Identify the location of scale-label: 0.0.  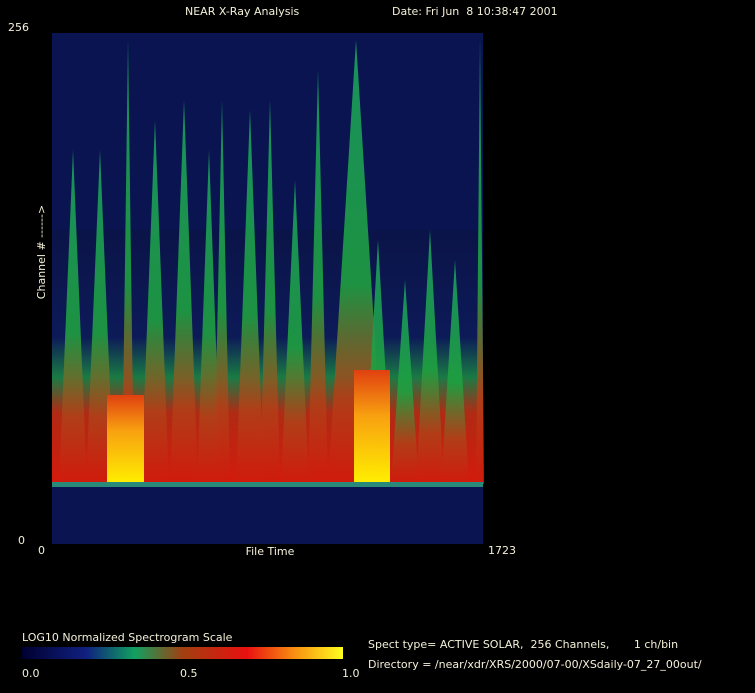
(31, 673).